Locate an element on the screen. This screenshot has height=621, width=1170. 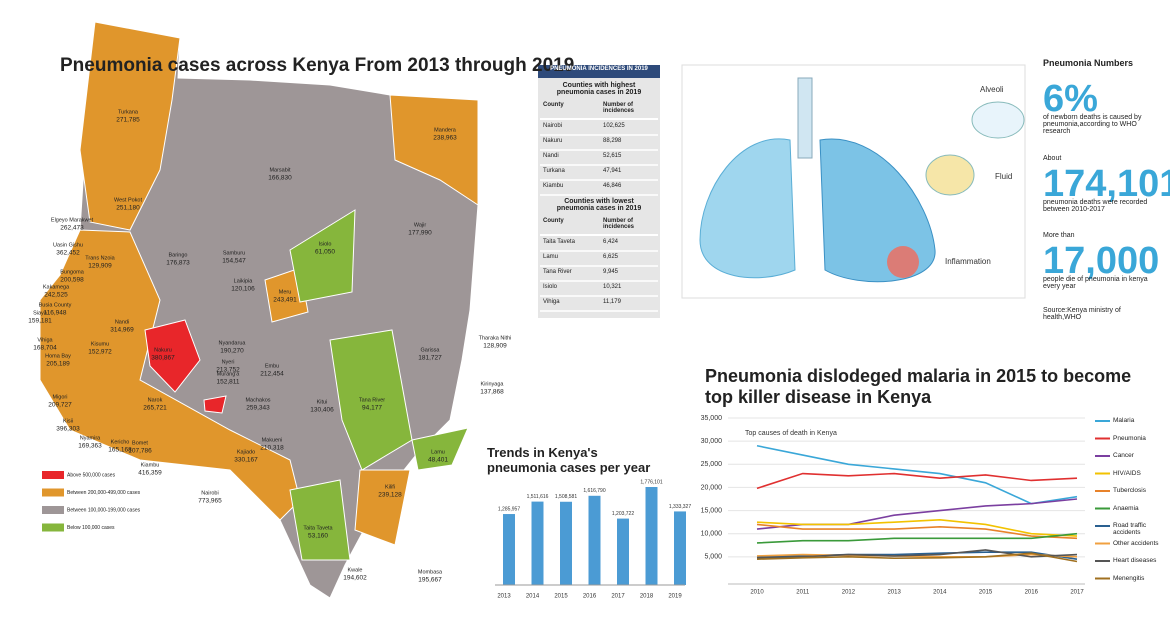
county-cases: 209,727 is located at coordinates (60, 405).